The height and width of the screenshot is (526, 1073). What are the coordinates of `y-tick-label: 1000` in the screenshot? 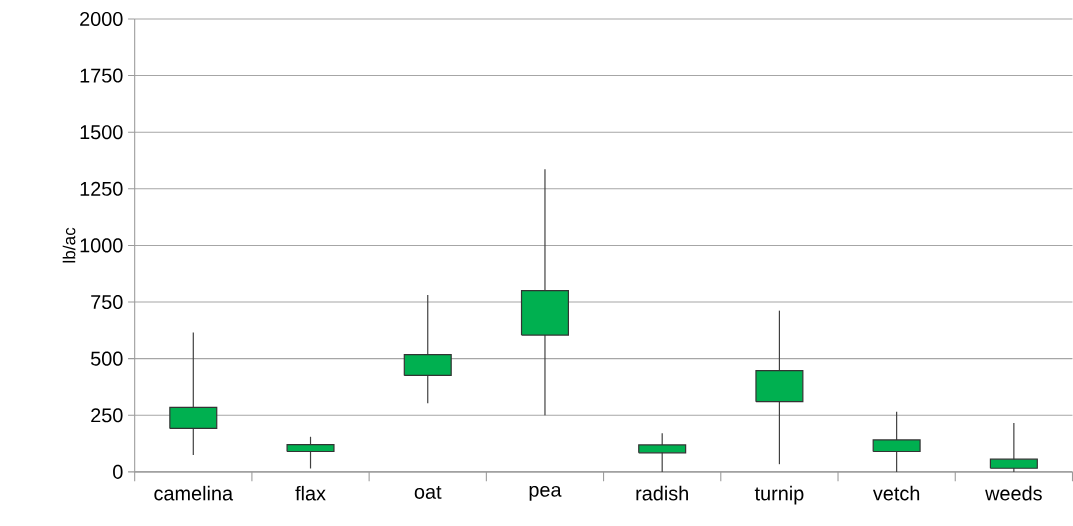 It's located at (101, 245).